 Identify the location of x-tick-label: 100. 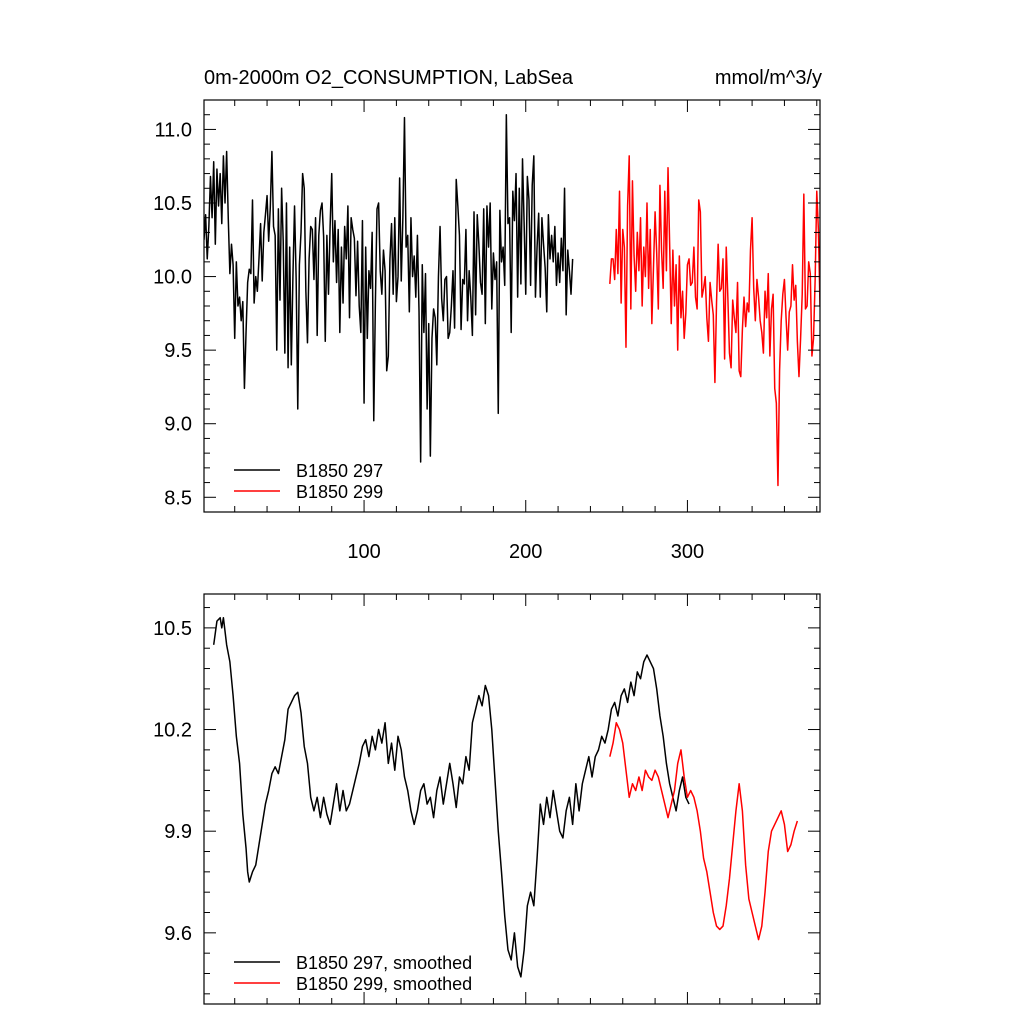
(363, 552).